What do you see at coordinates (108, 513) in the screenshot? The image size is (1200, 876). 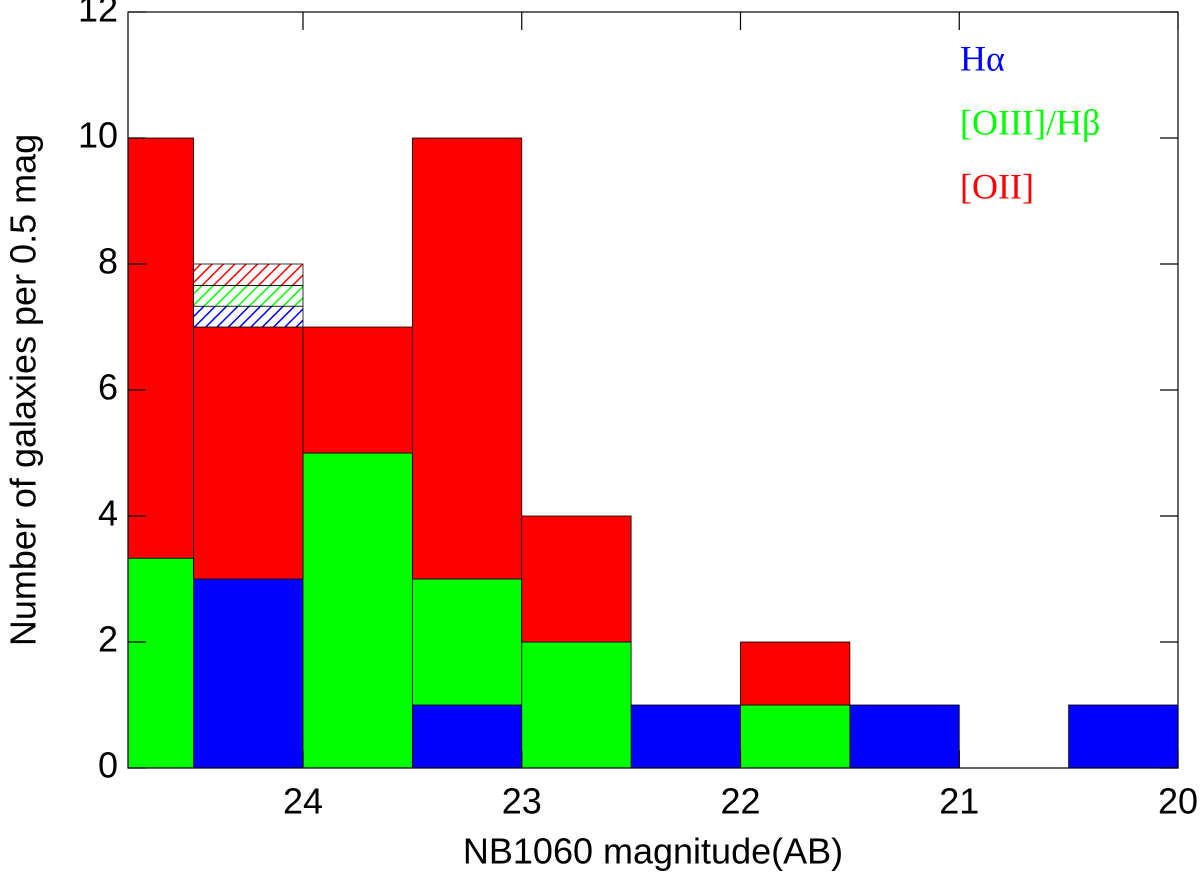 I see `y-tick-label: 4` at bounding box center [108, 513].